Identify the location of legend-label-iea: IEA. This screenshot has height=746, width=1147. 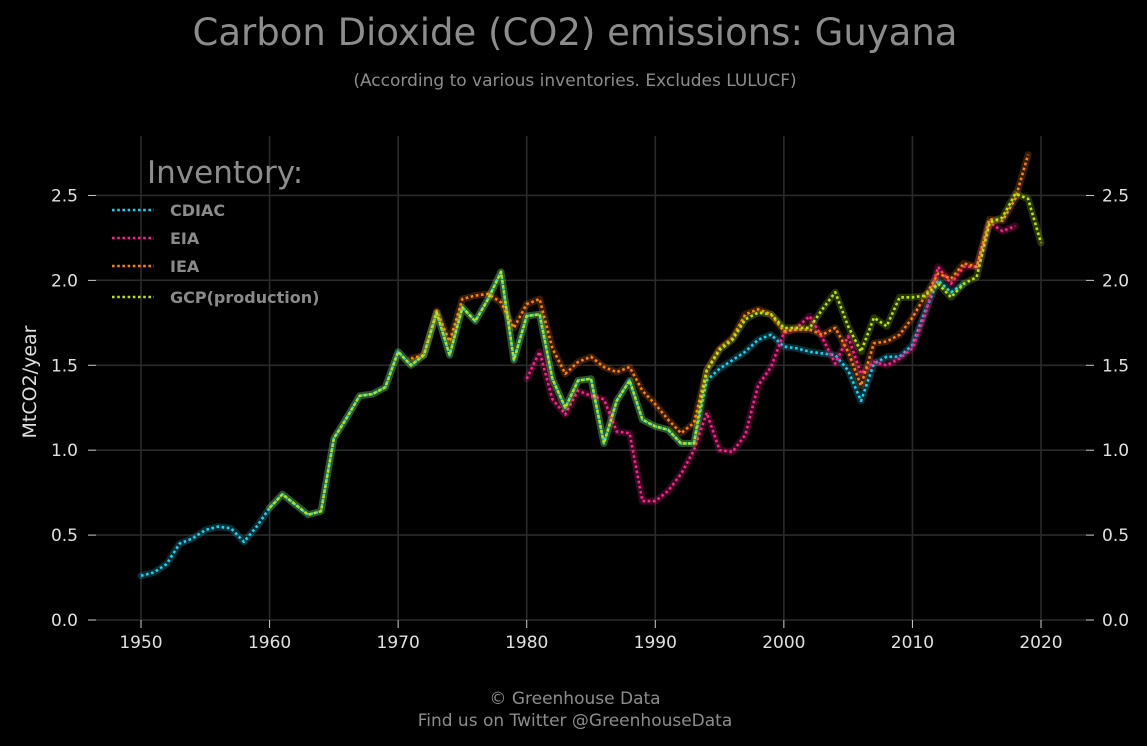
(185, 266).